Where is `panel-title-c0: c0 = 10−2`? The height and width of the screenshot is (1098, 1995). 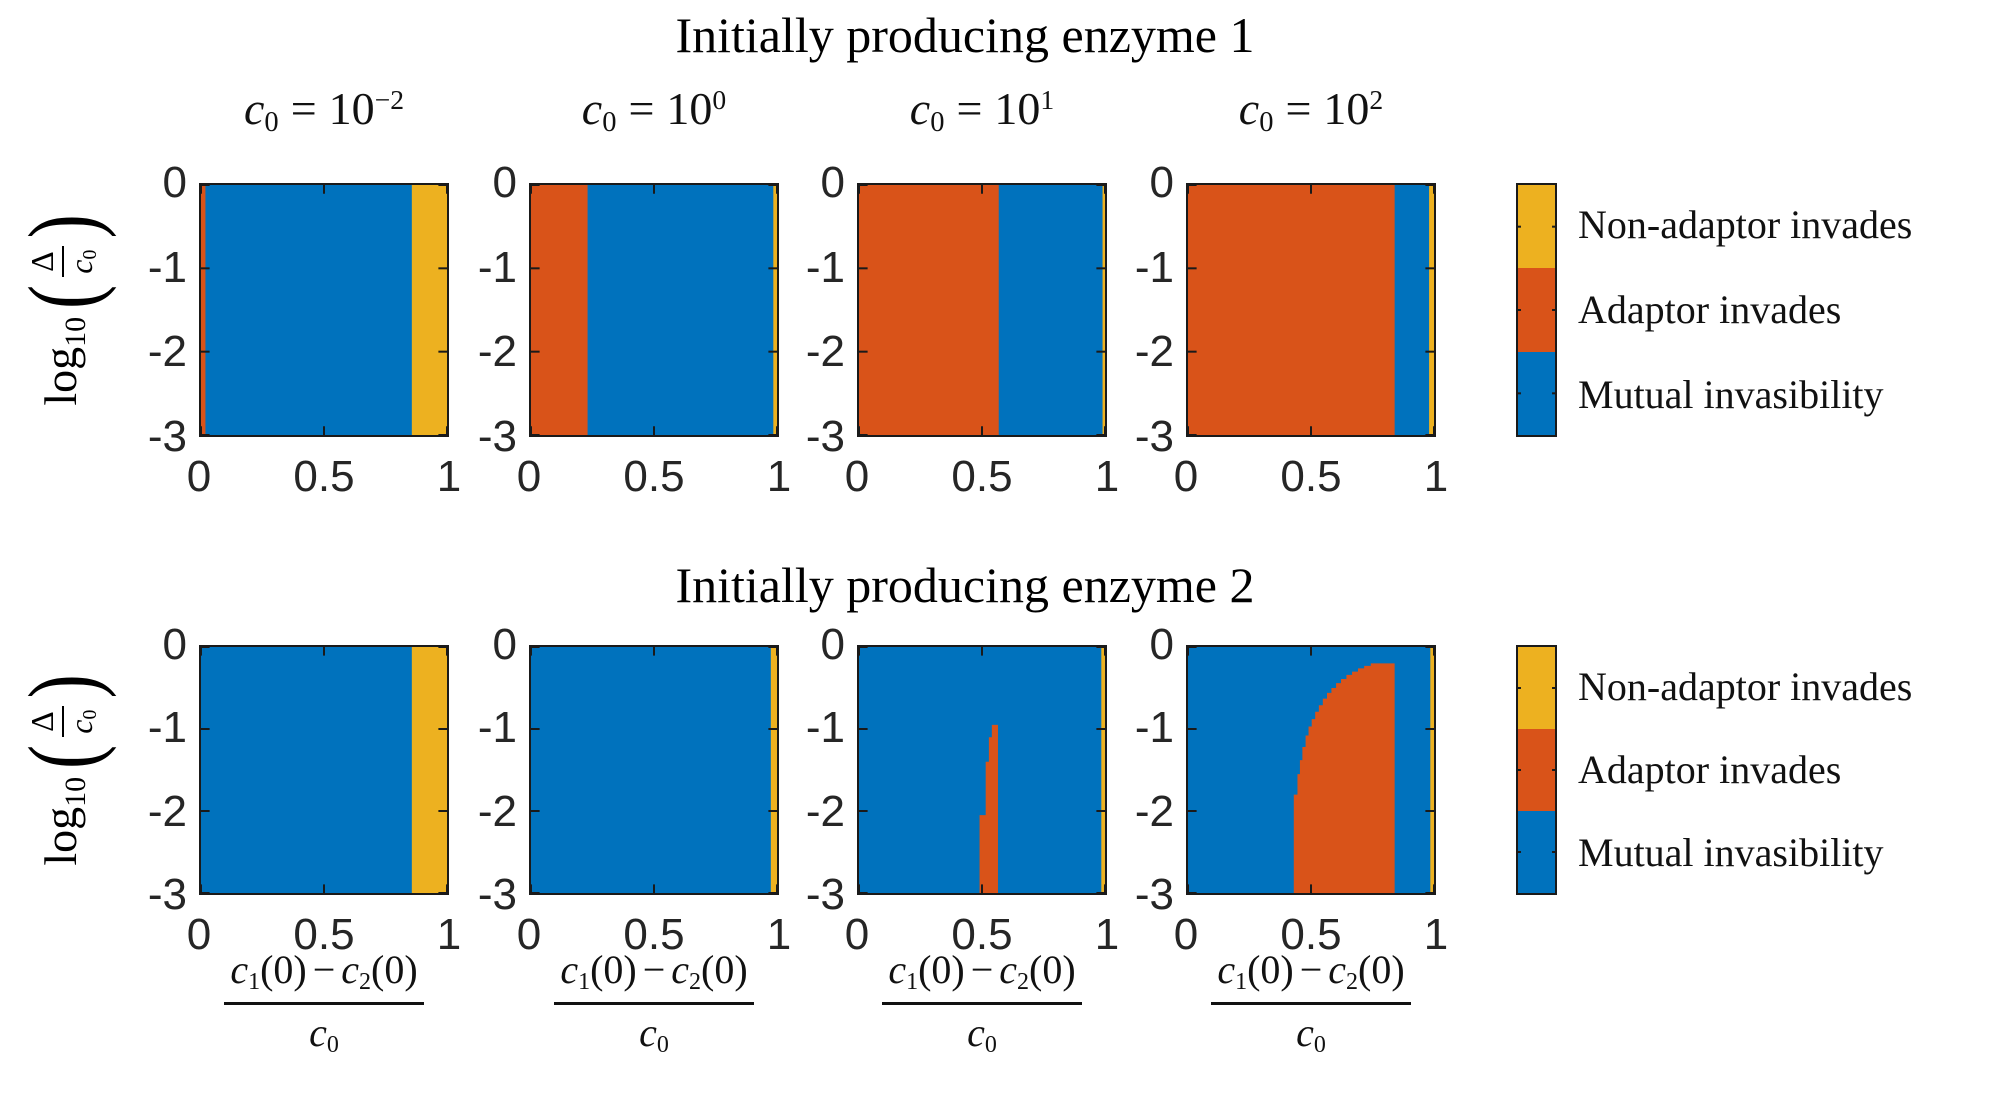
panel-title-c0: c0 = 10−2 is located at coordinates (324, 110).